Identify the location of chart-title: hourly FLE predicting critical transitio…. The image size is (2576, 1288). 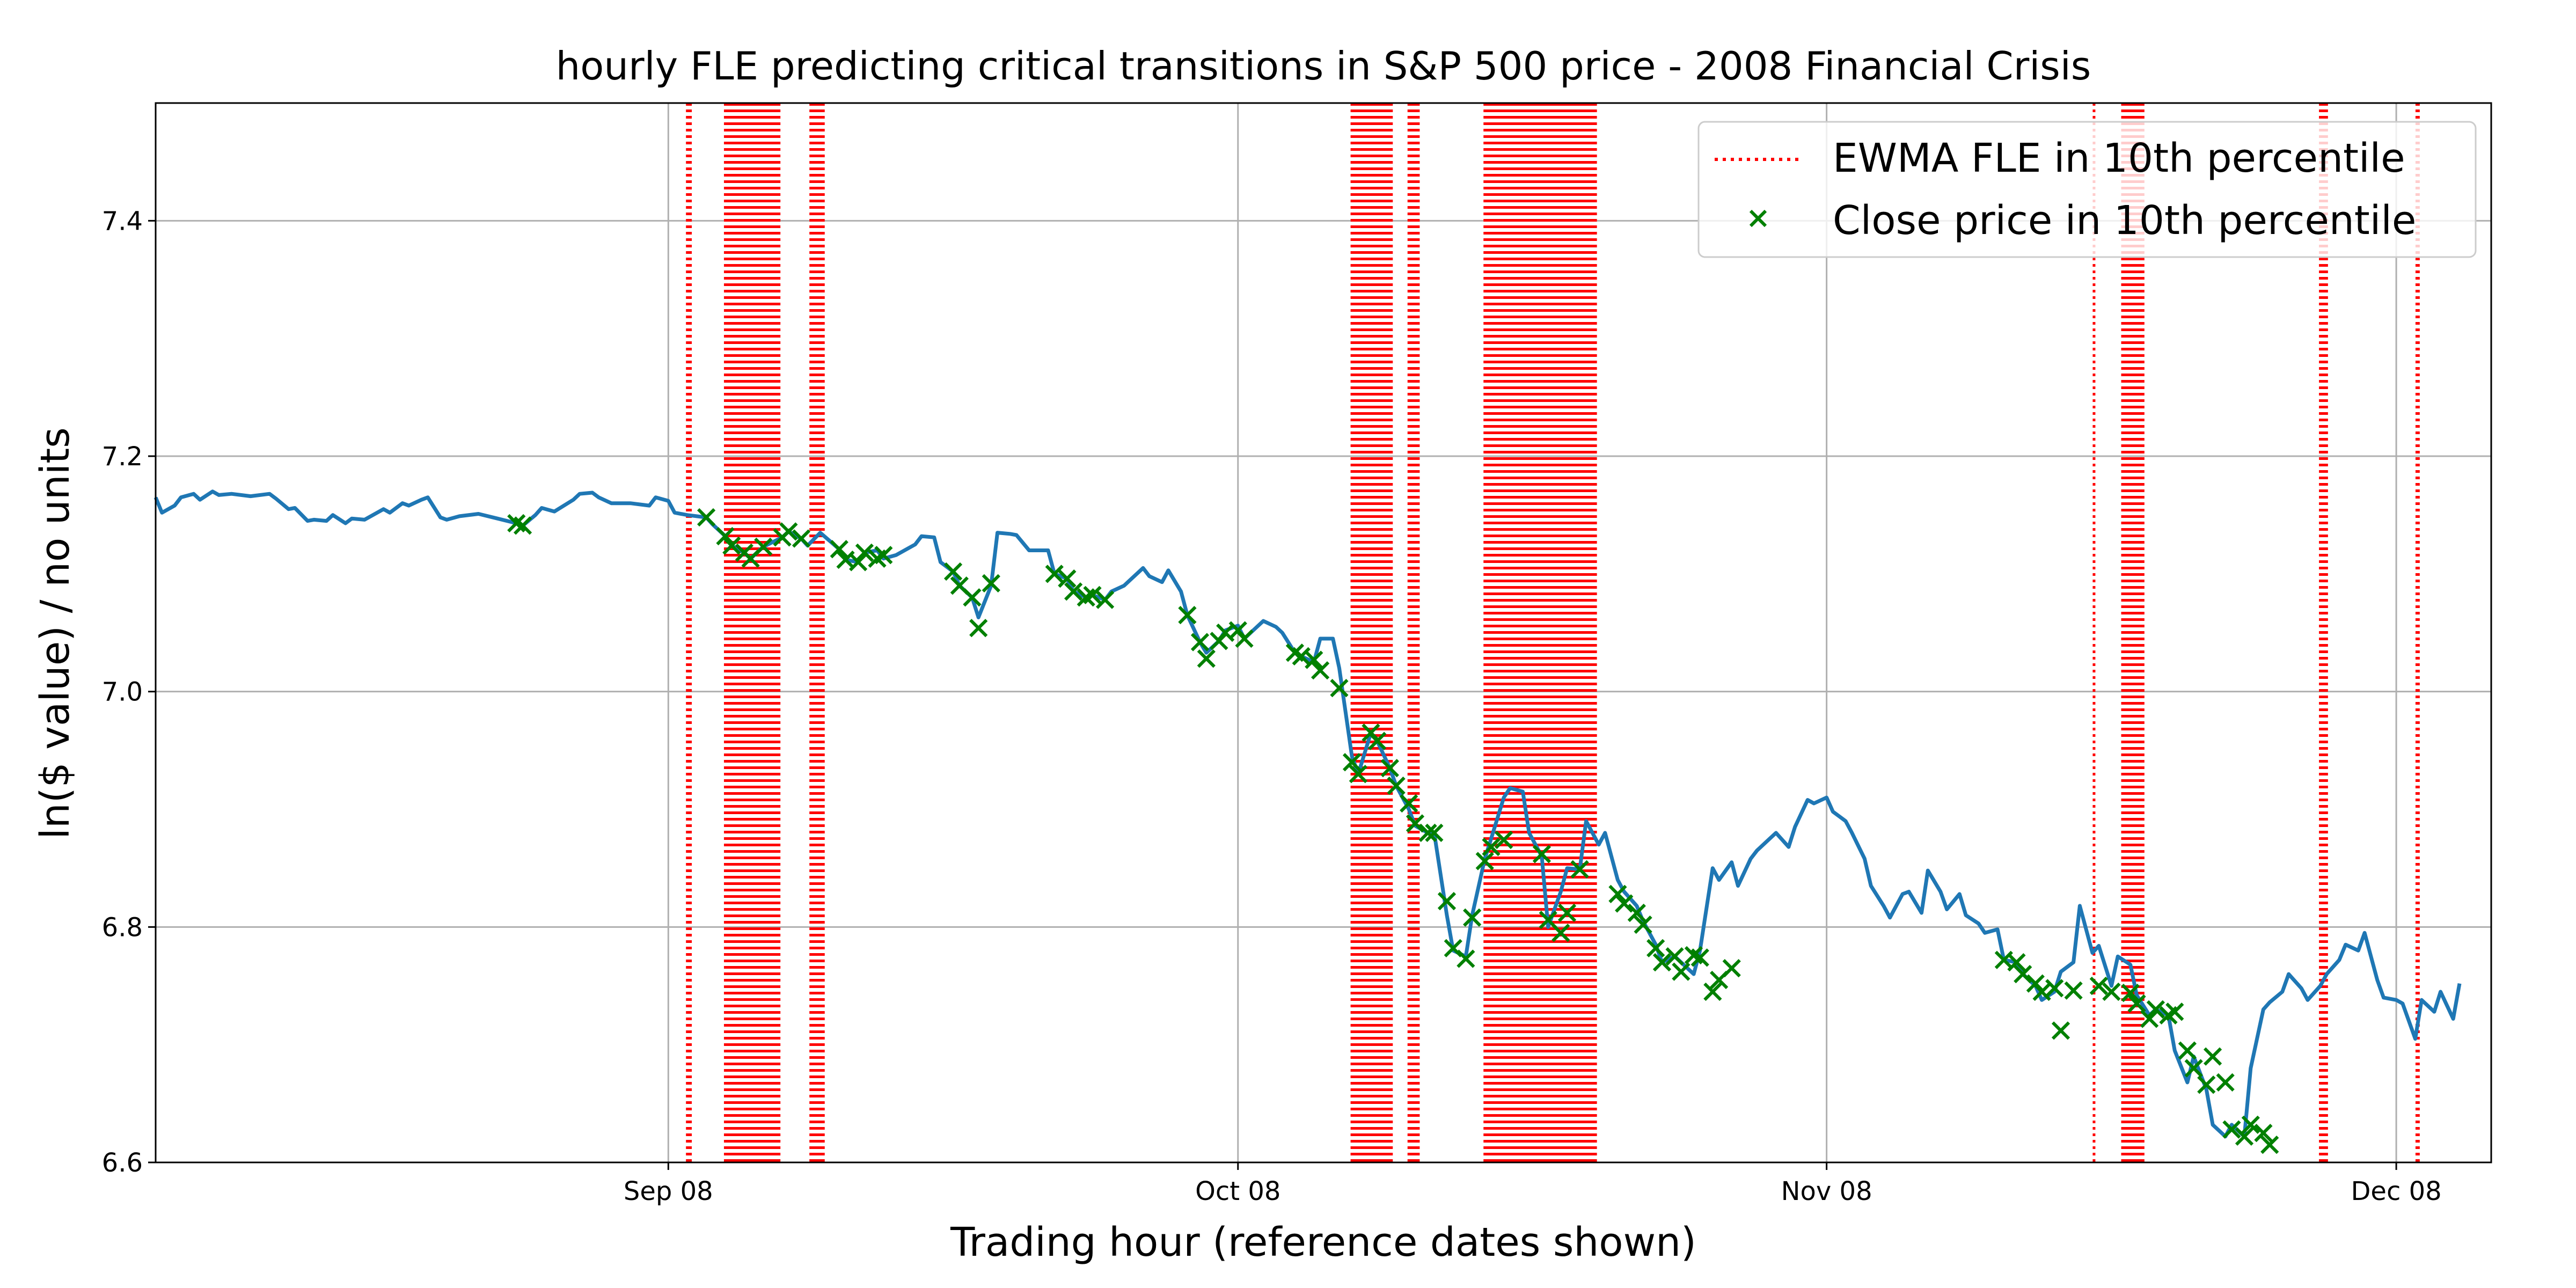
(1323, 66).